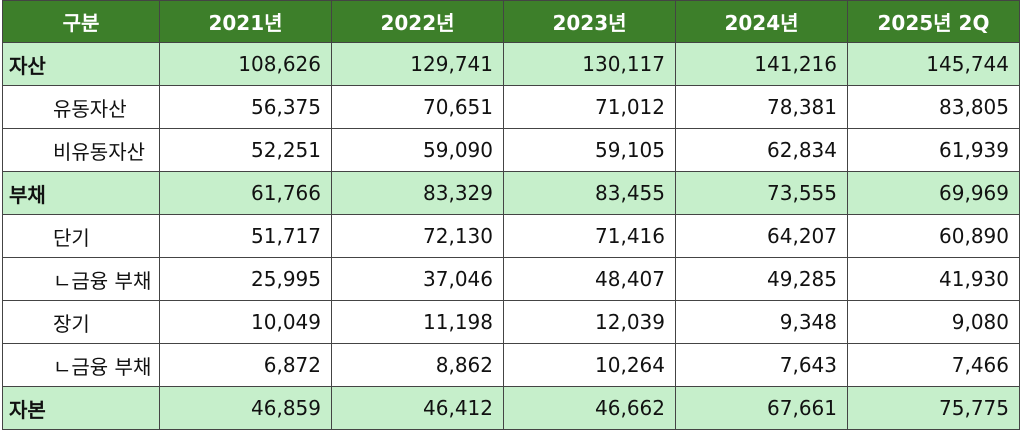  What do you see at coordinates (761, 64) in the screenshot?
I see `cell-value: 141,216` at bounding box center [761, 64].